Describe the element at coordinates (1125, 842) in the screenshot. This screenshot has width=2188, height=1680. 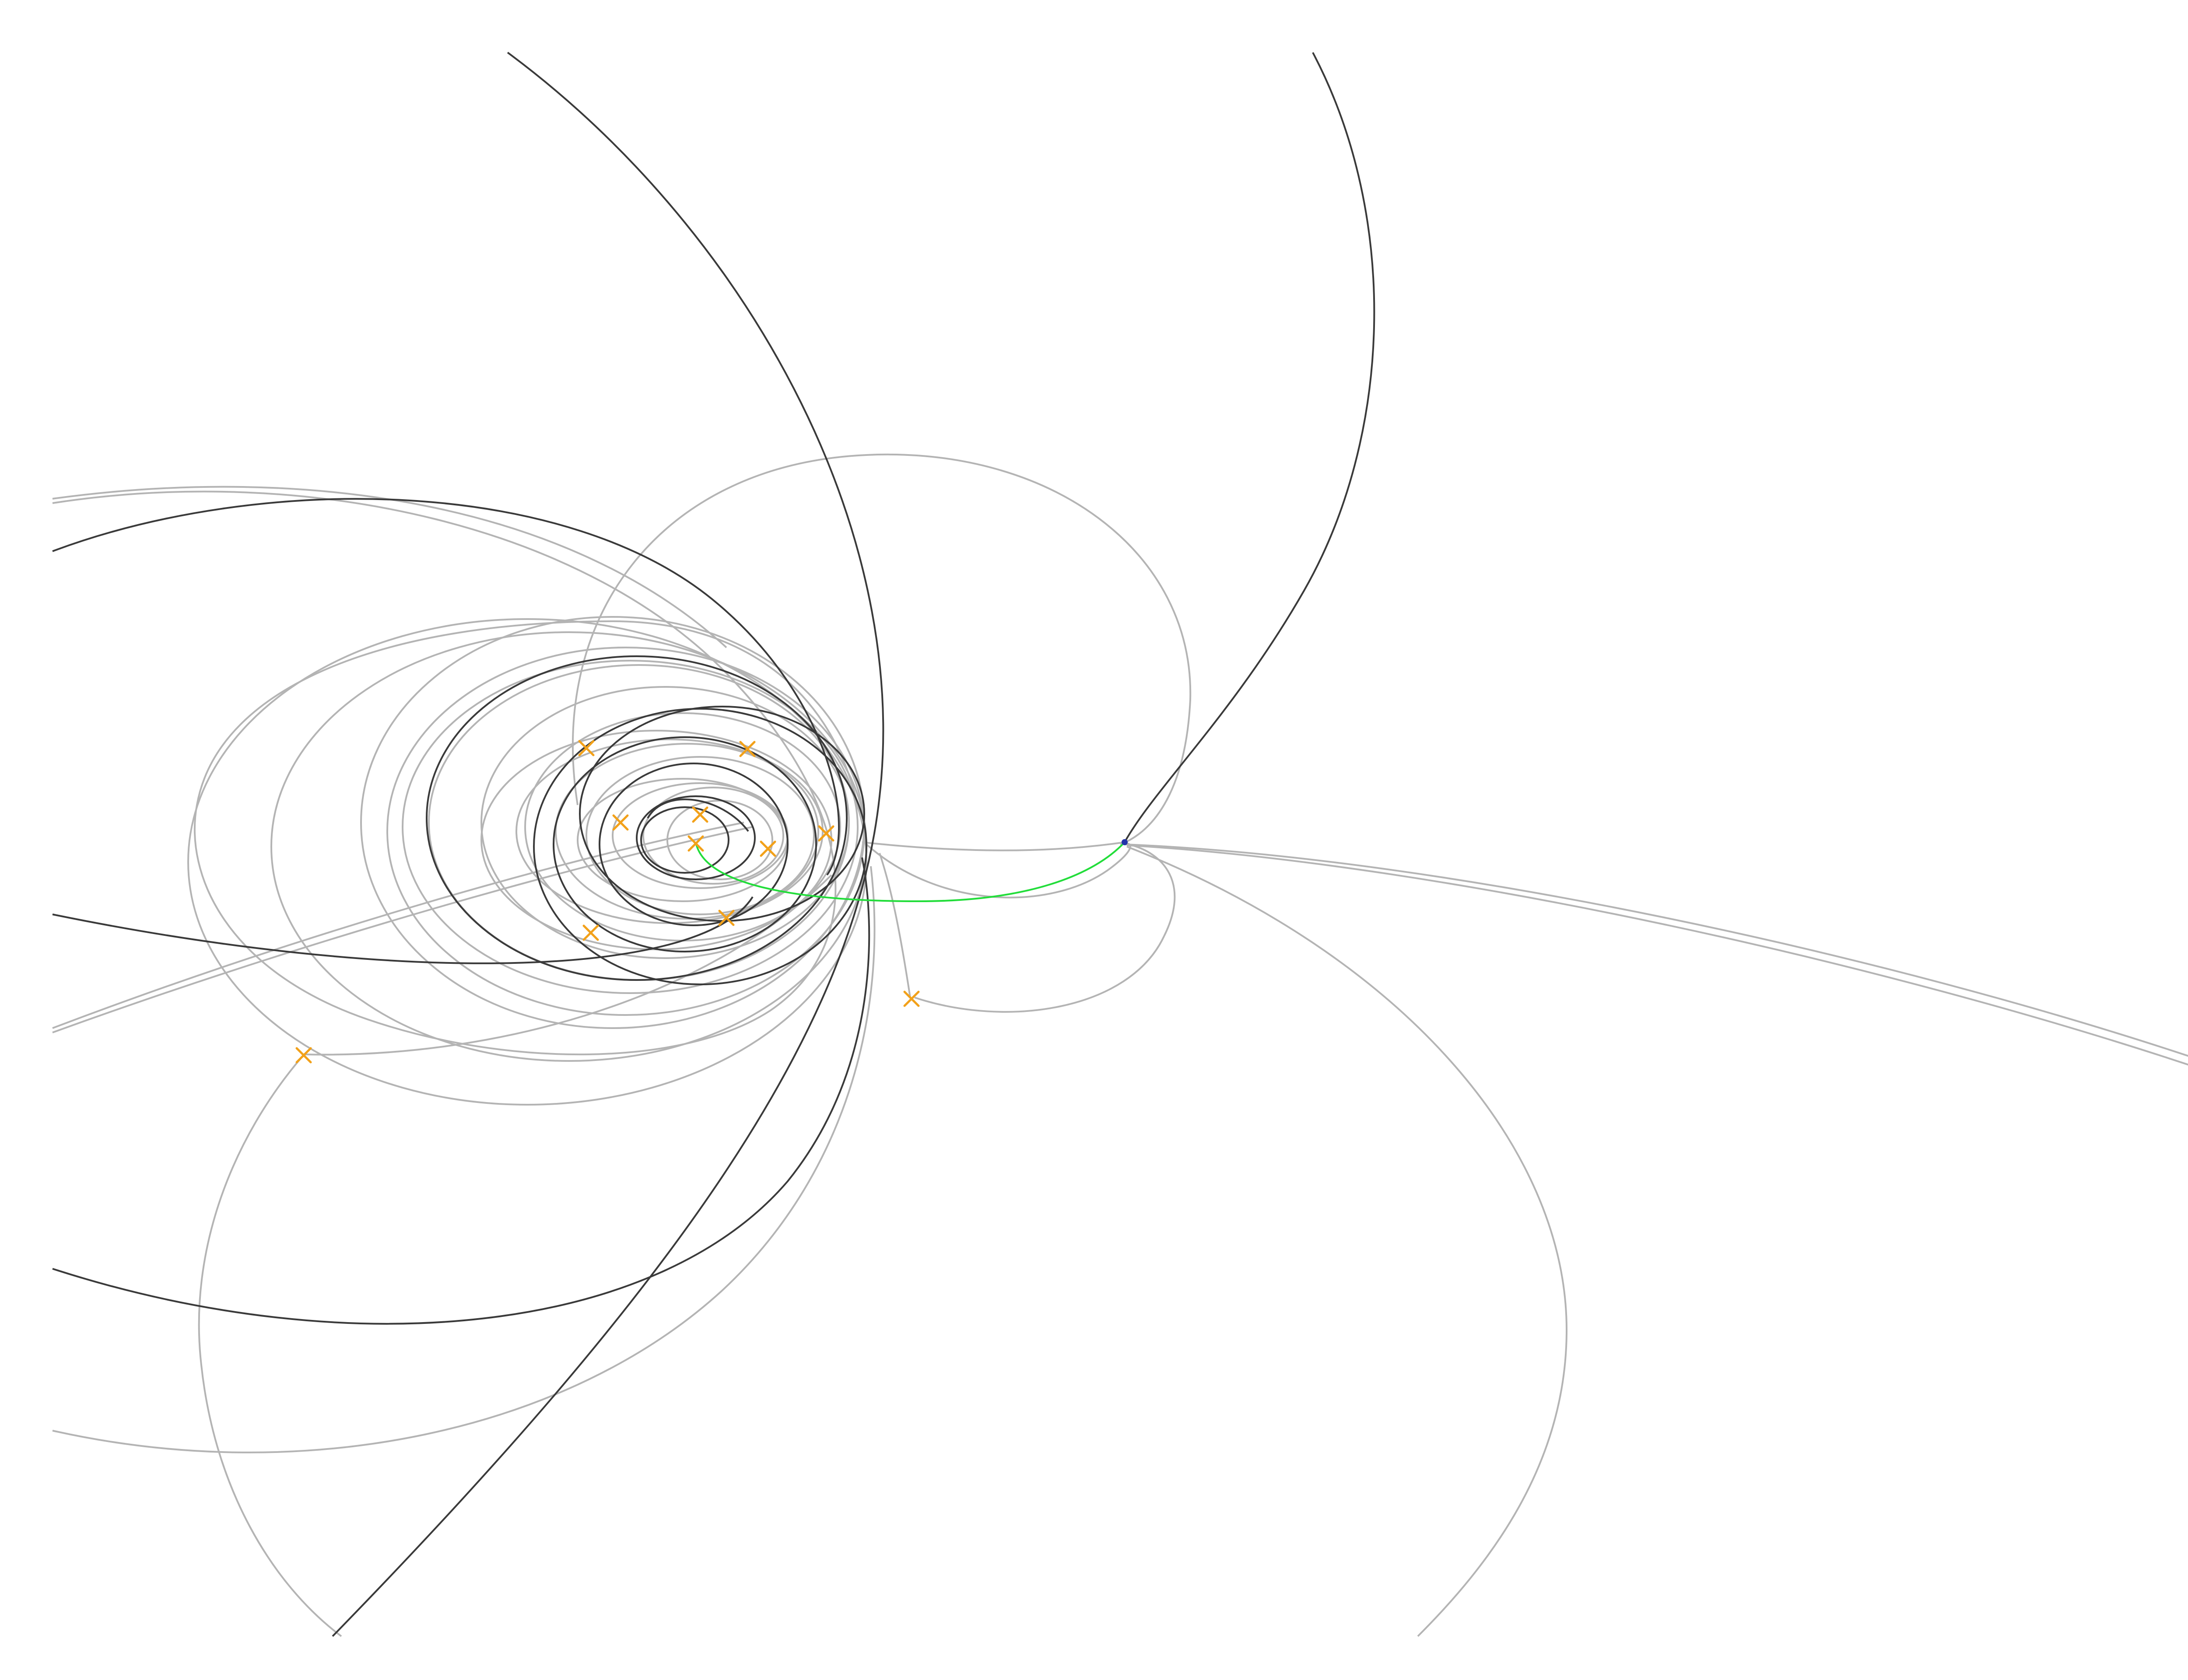
I see `dot-icon` at that location.